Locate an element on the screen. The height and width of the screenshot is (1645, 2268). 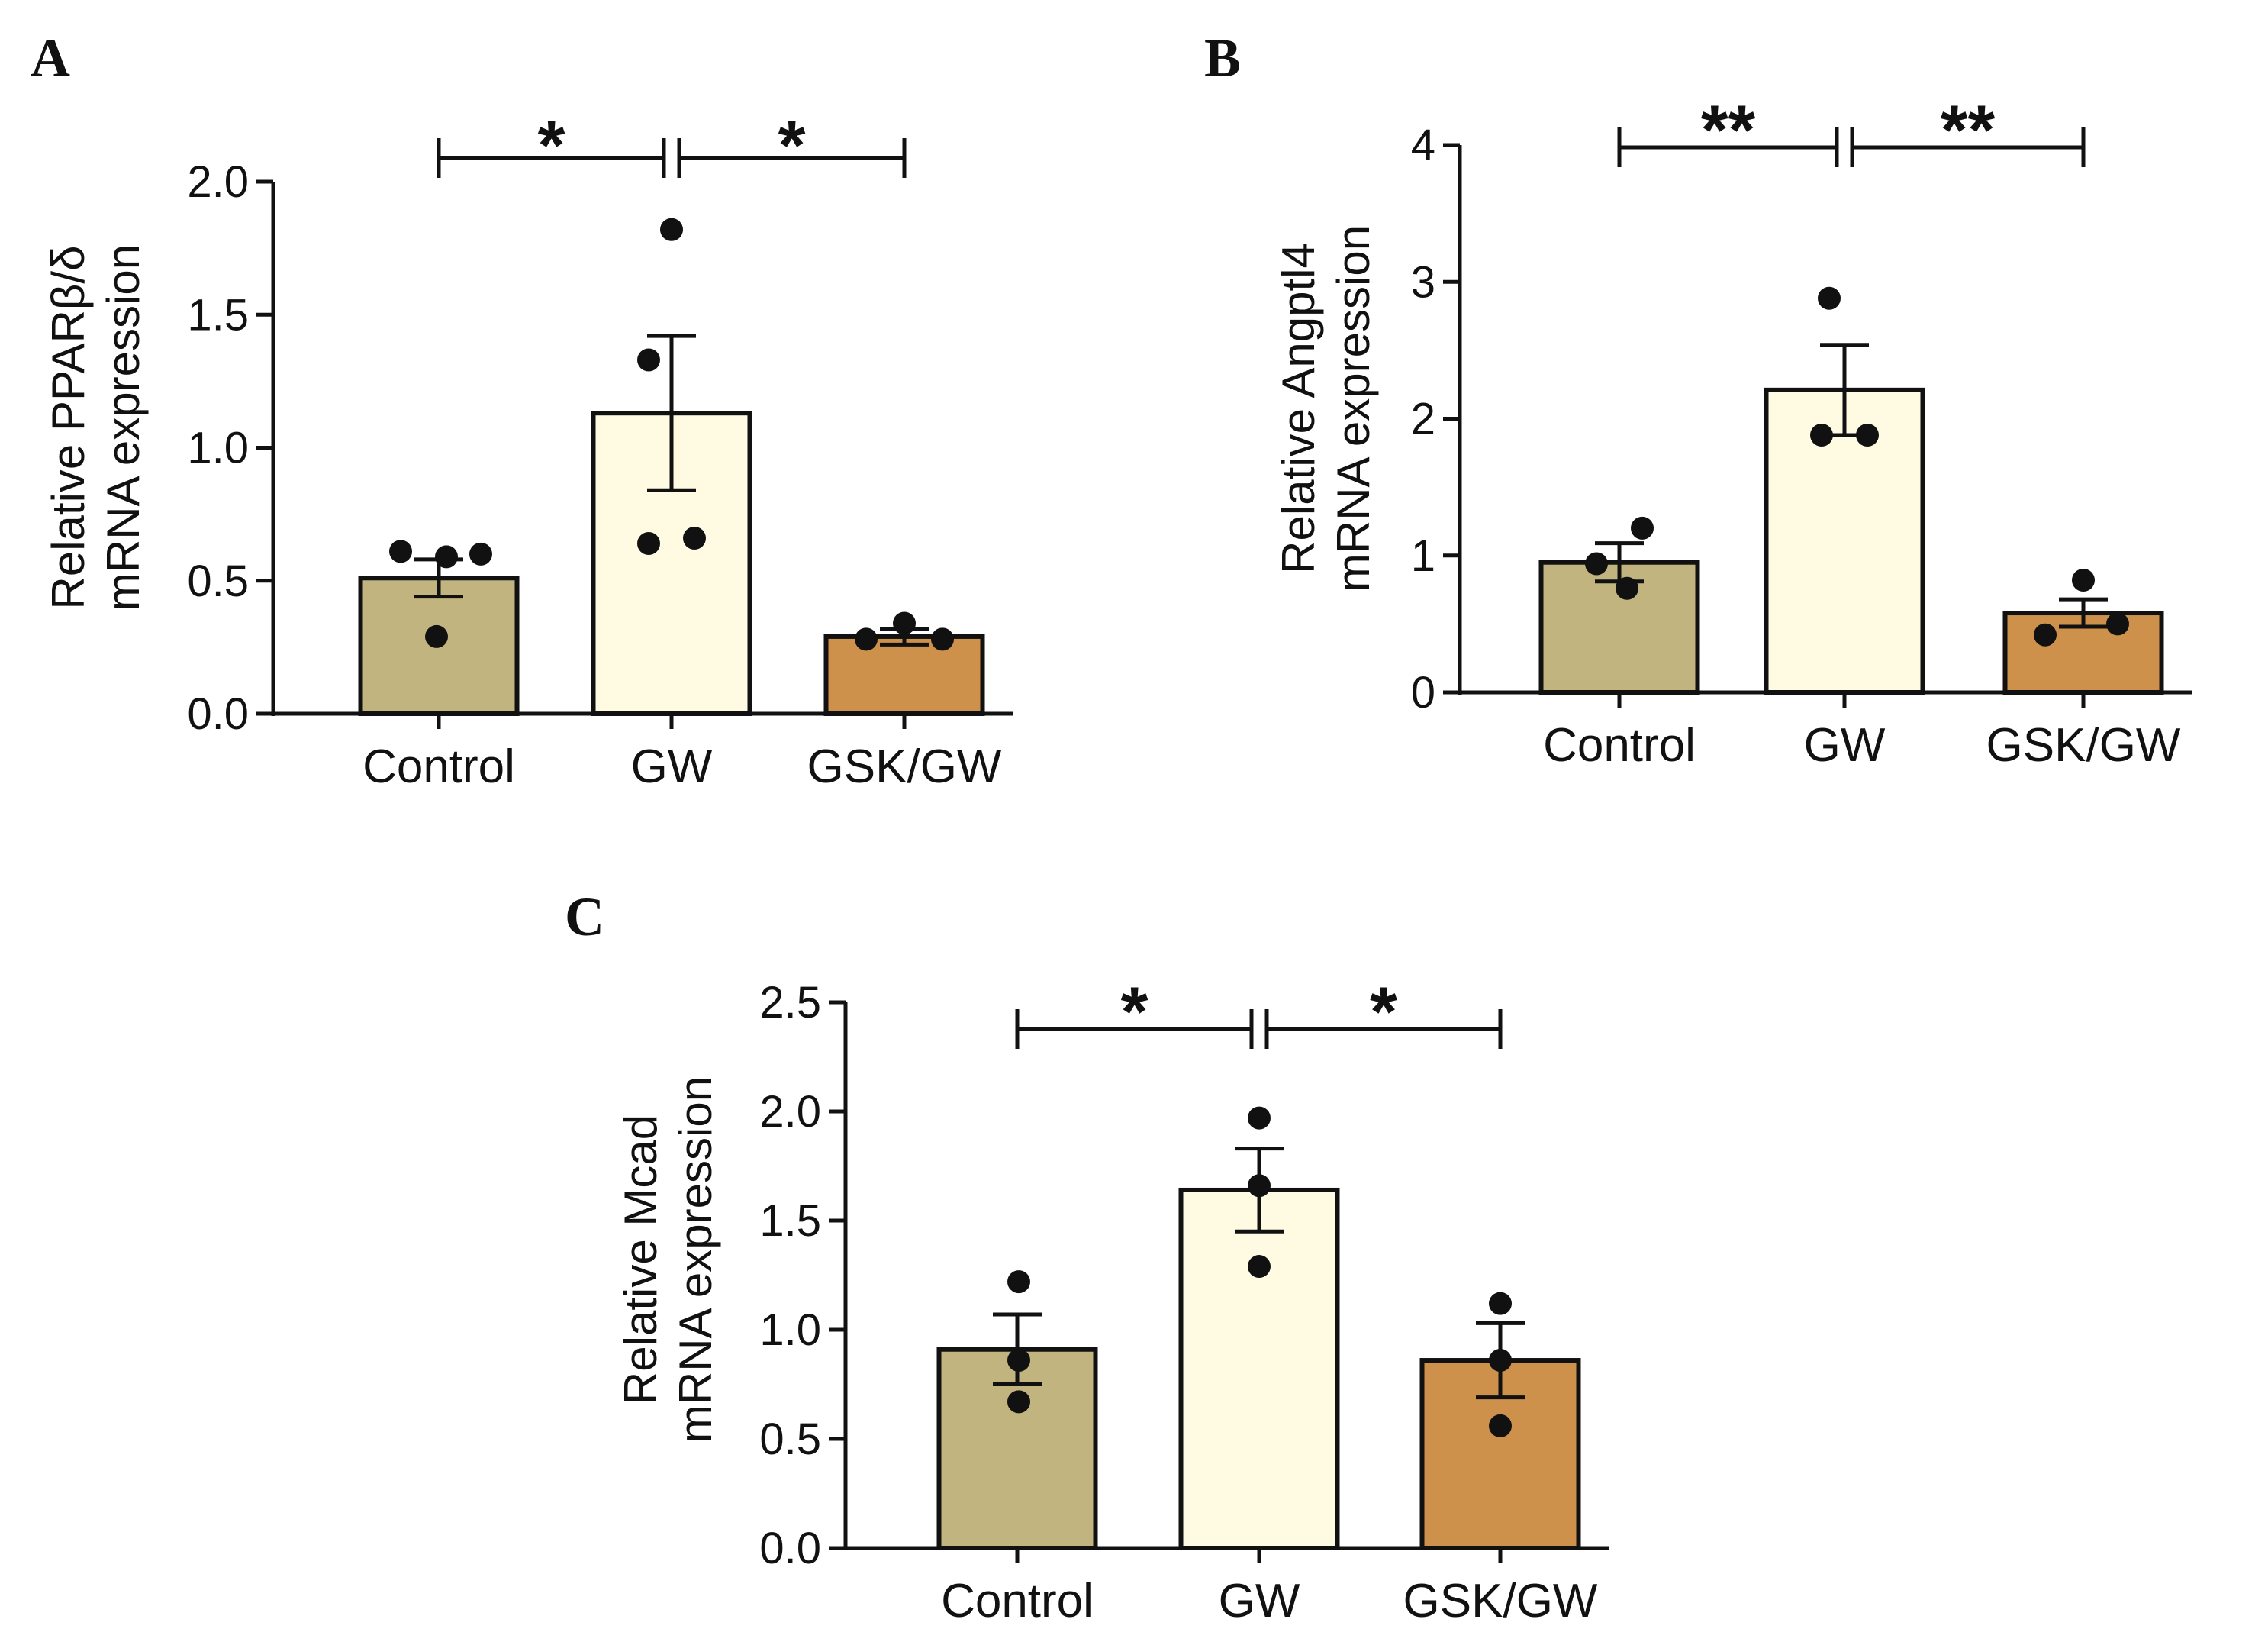
panel-b-significance: ** ** is located at coordinates (1851, 131).